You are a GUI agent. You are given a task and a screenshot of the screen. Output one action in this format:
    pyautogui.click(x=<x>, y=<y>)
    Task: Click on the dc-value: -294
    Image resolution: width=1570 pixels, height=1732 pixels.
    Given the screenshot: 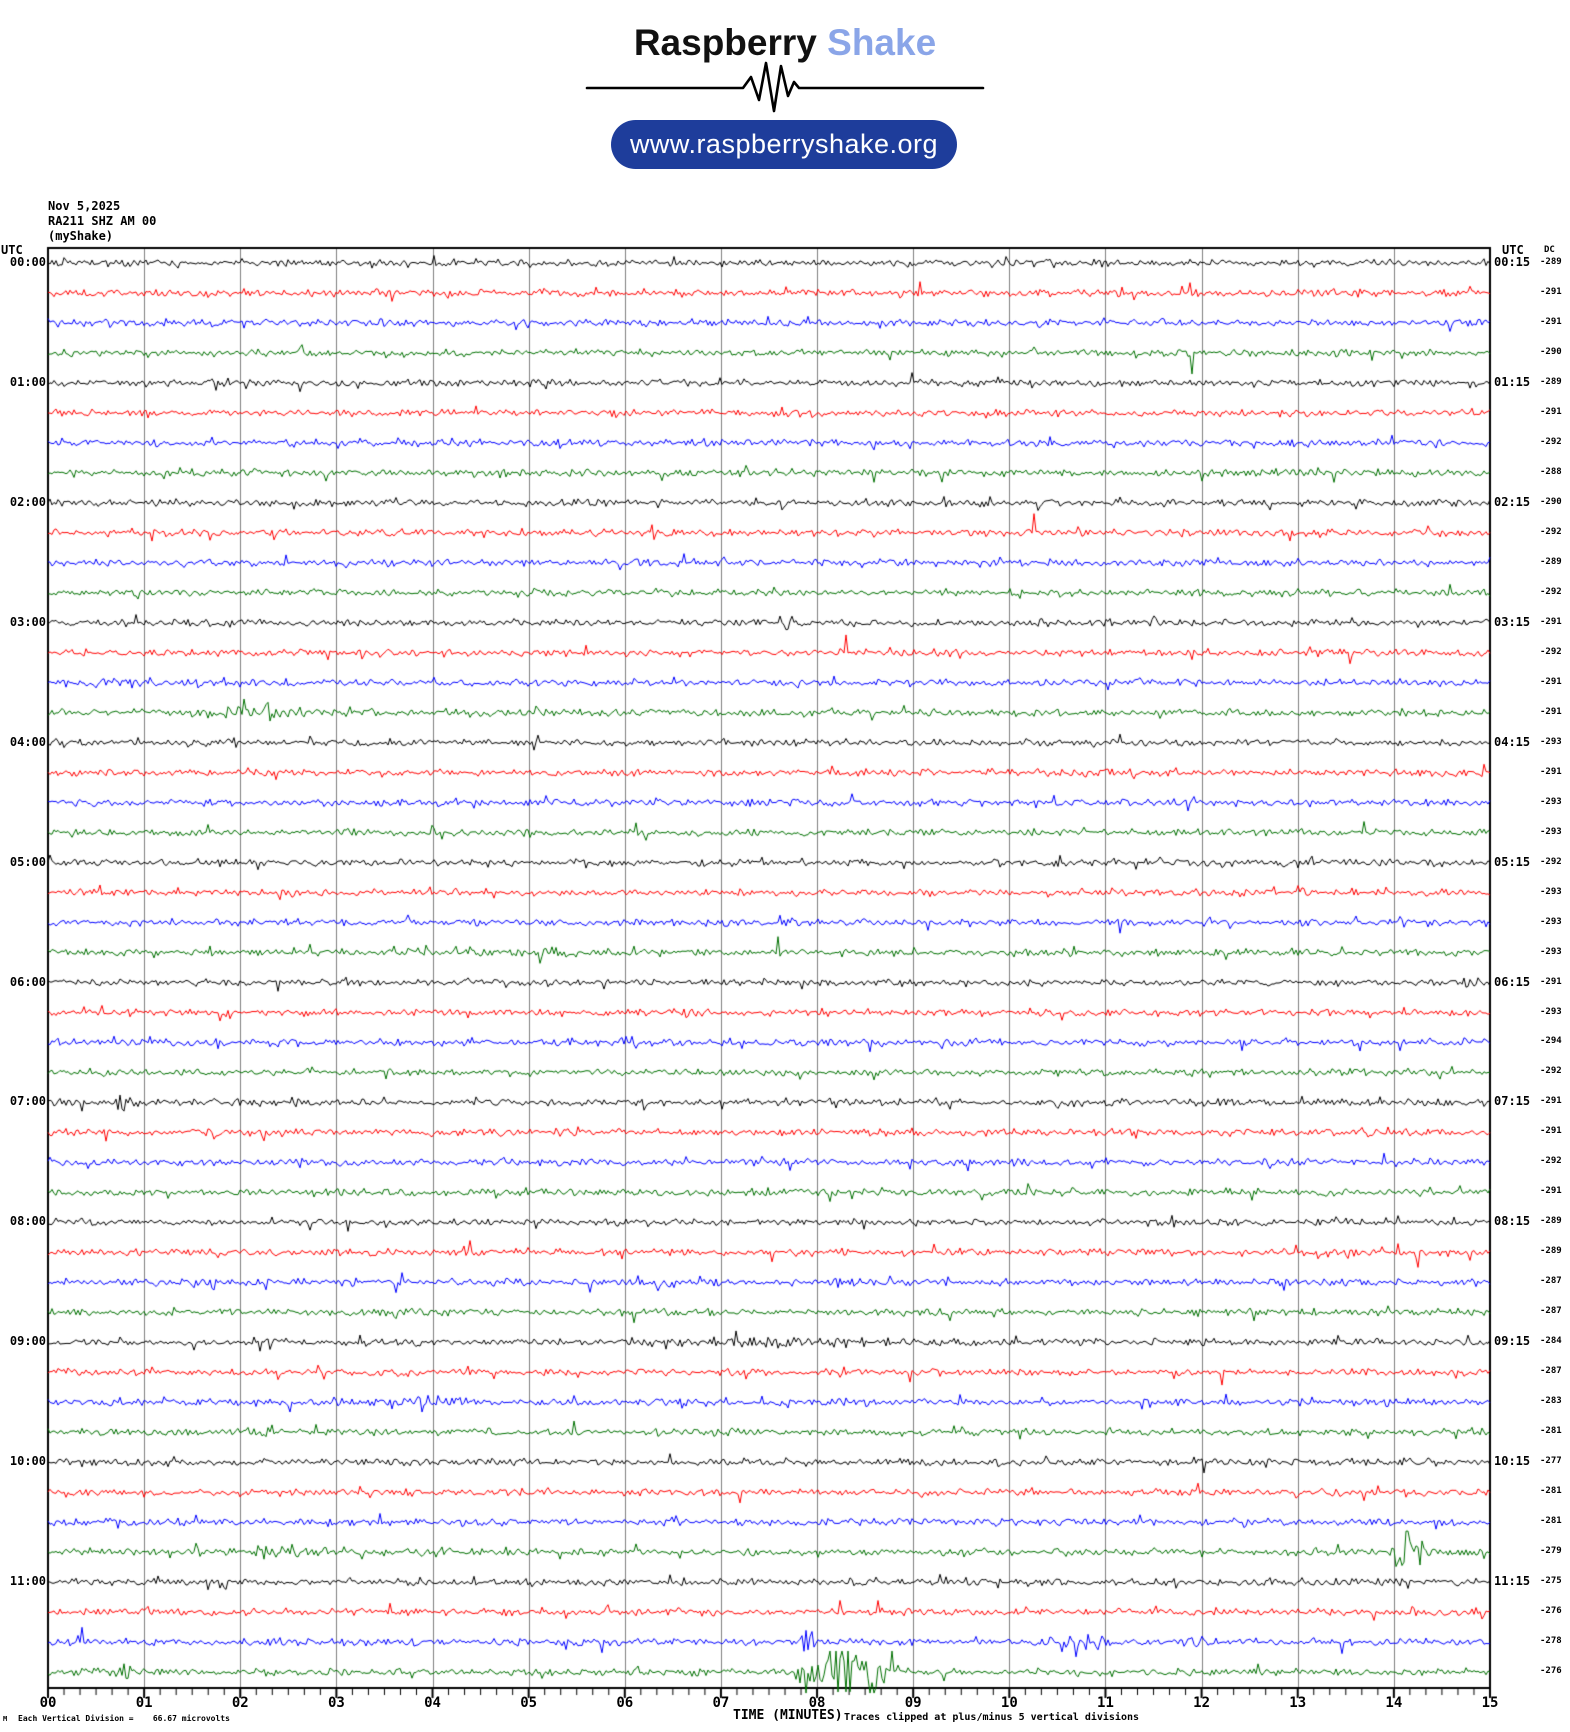 What is the action you would take?
    pyautogui.click(x=1551, y=1041)
    